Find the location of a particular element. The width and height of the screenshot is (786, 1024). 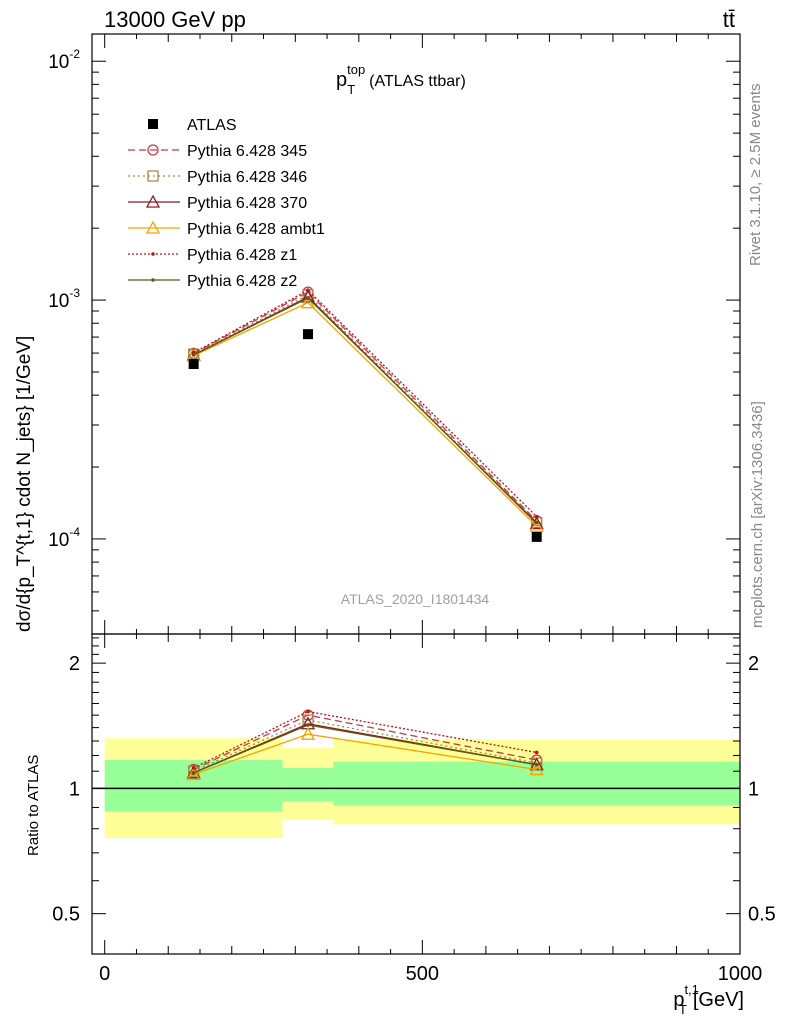

site-label: mcplots.cern.ch [arXiv:1306.3436] is located at coordinates (757, 514).